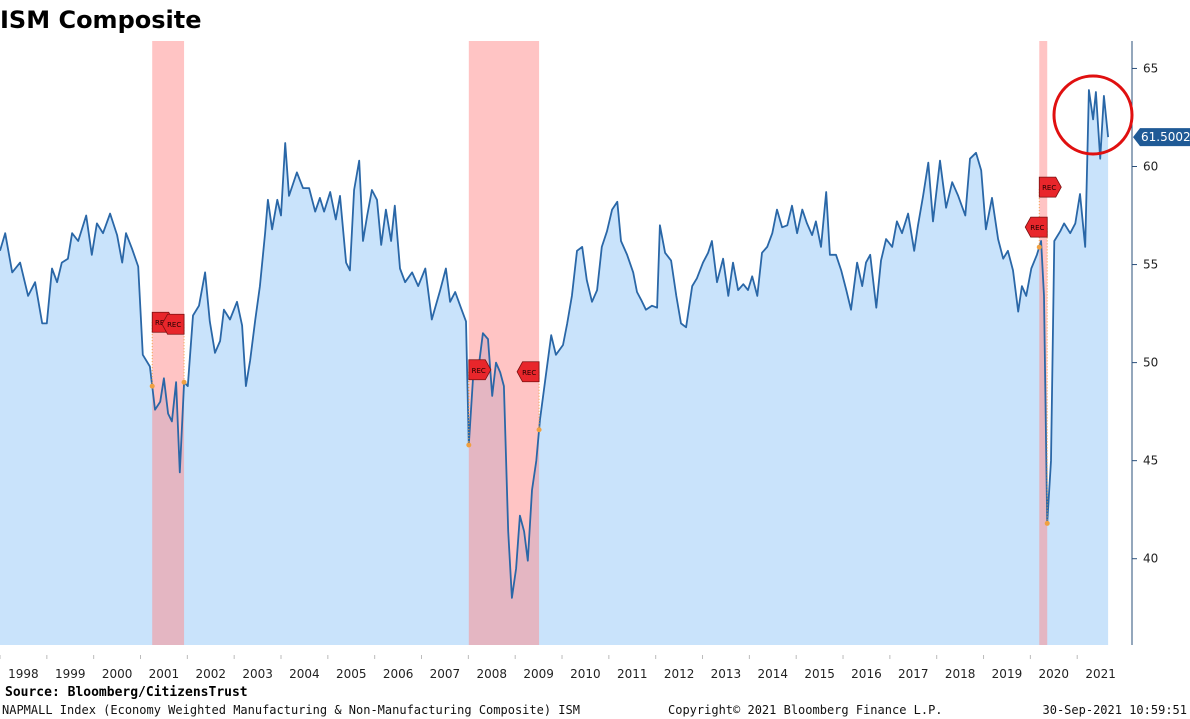 The width and height of the screenshot is (1190, 719). I want to click on highlight-circle, so click(1093, 115).